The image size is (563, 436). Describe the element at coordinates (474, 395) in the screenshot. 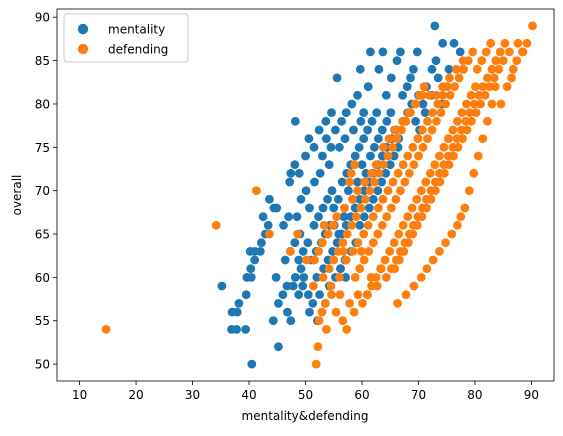

I see `x-tick-label: 80` at that location.